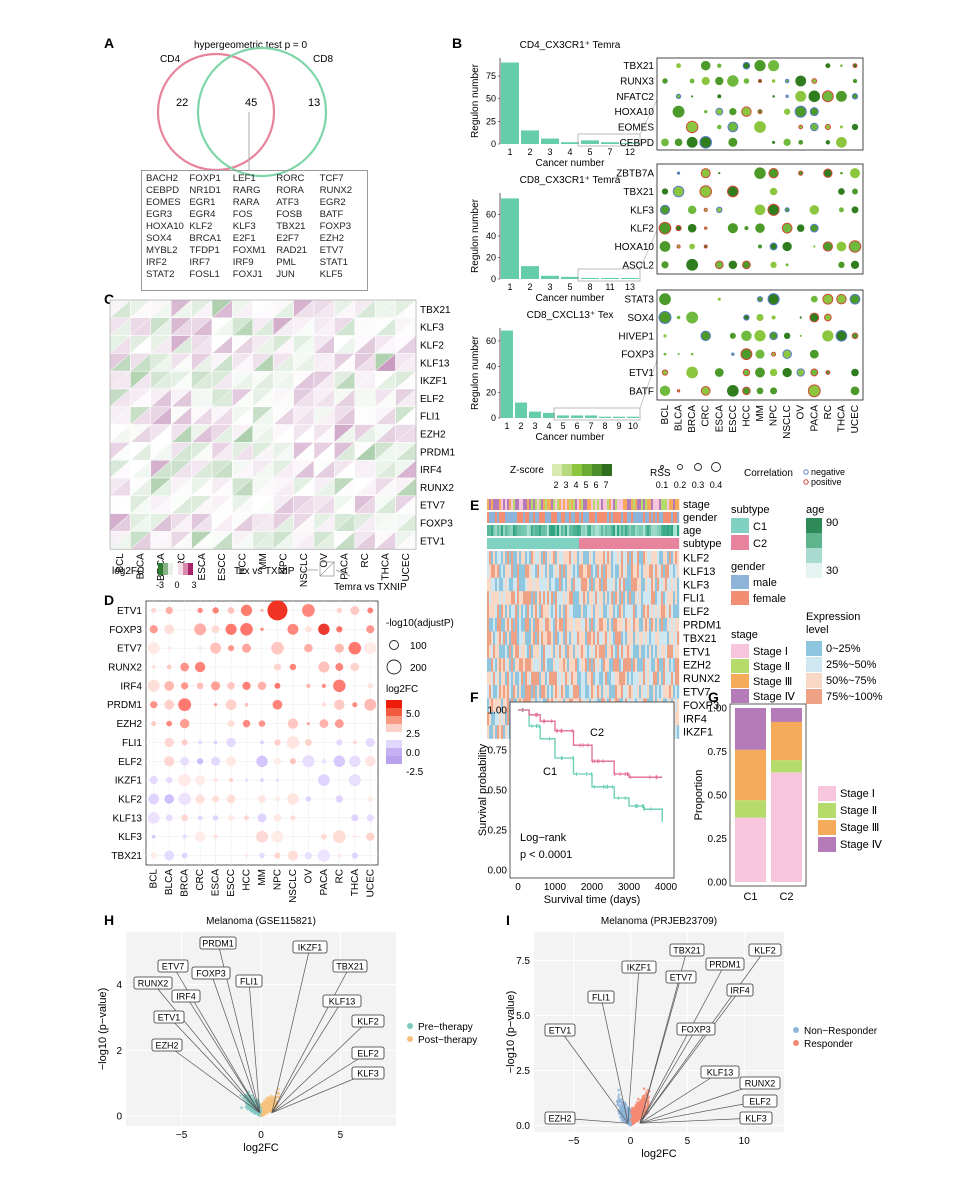 The image size is (968, 1186). What do you see at coordinates (636, 336) in the screenshot?
I see `dotplot-gene-label: HIVEP1` at bounding box center [636, 336].